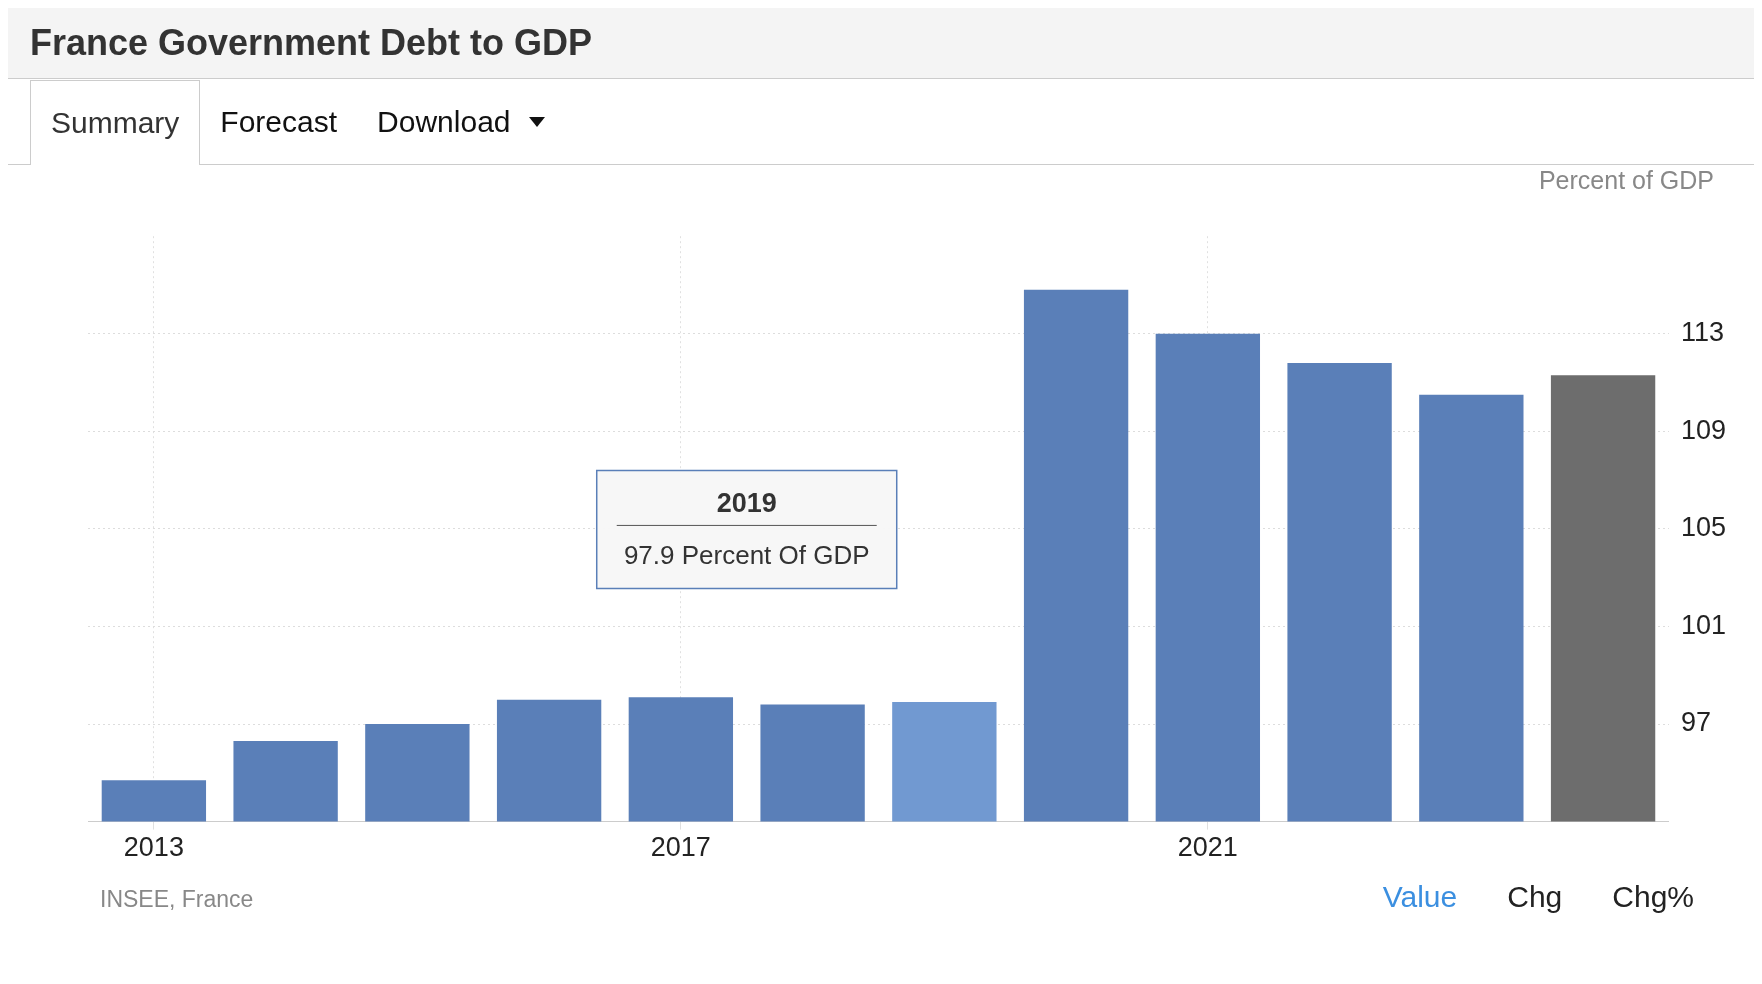  I want to click on y-axis-title: Percent of GDP, so click(1626, 180).